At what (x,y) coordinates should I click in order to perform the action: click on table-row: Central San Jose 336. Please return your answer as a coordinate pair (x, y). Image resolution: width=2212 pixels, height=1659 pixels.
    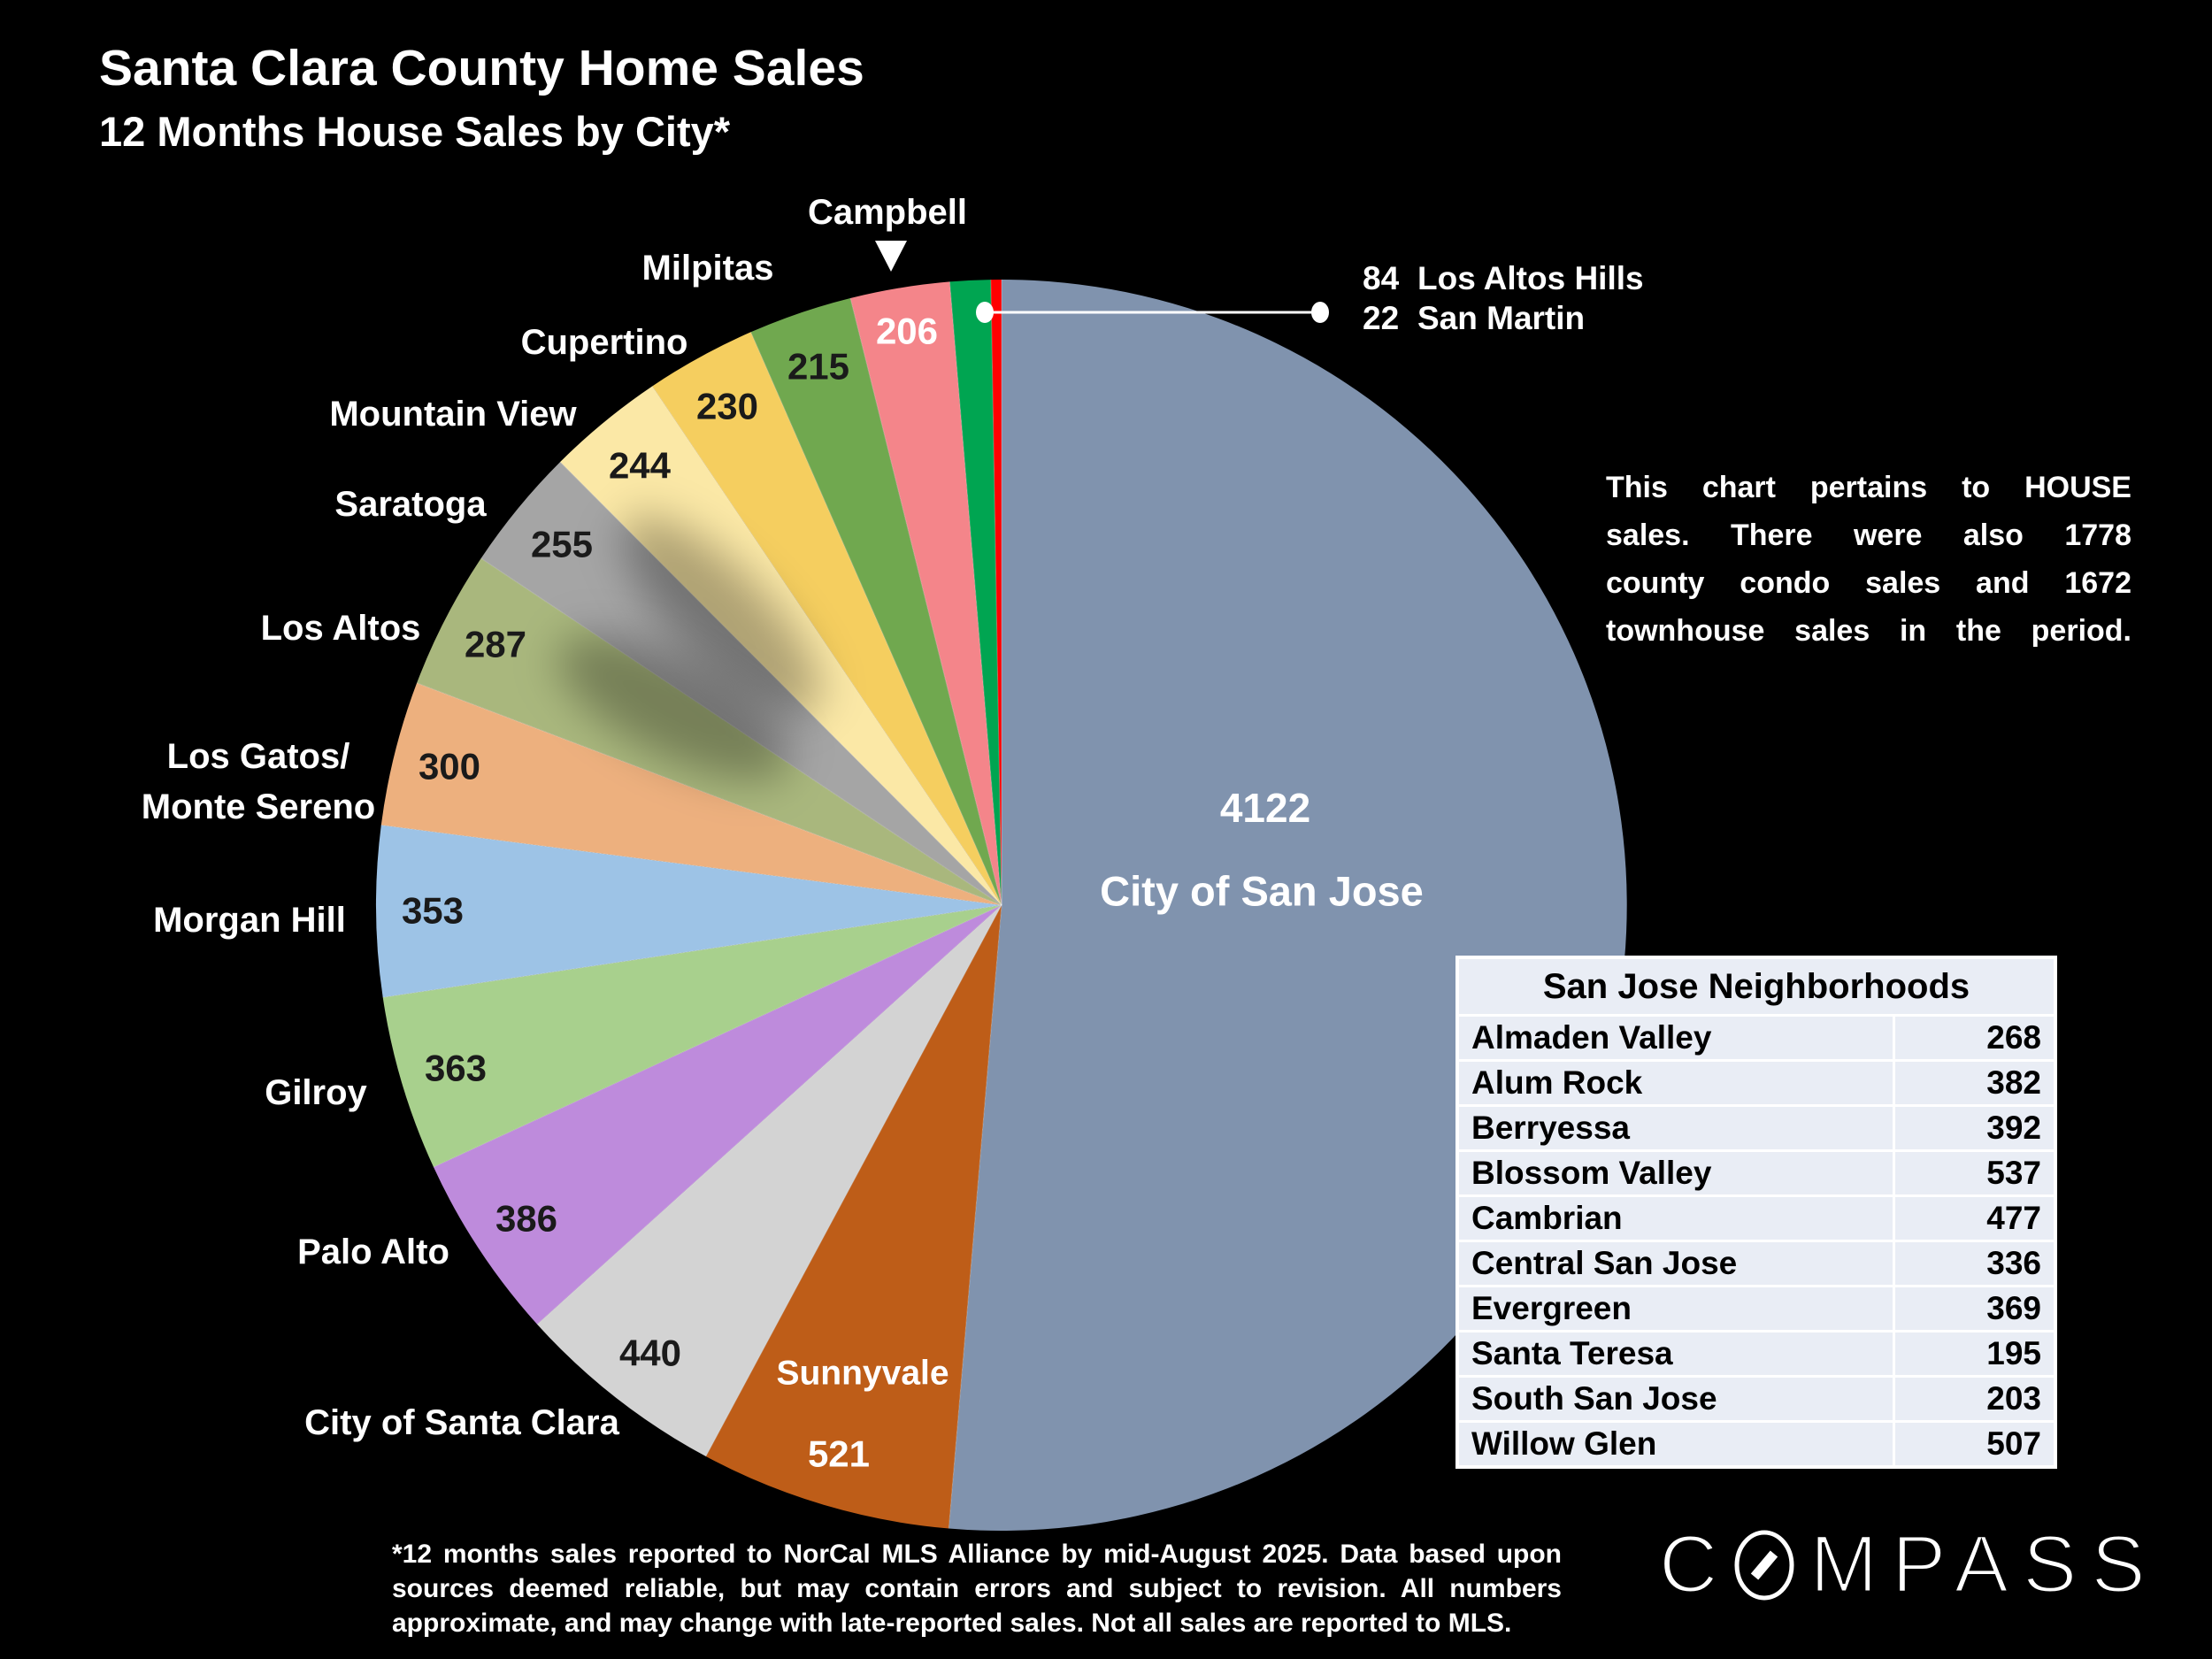
    Looking at the image, I should click on (1756, 1263).